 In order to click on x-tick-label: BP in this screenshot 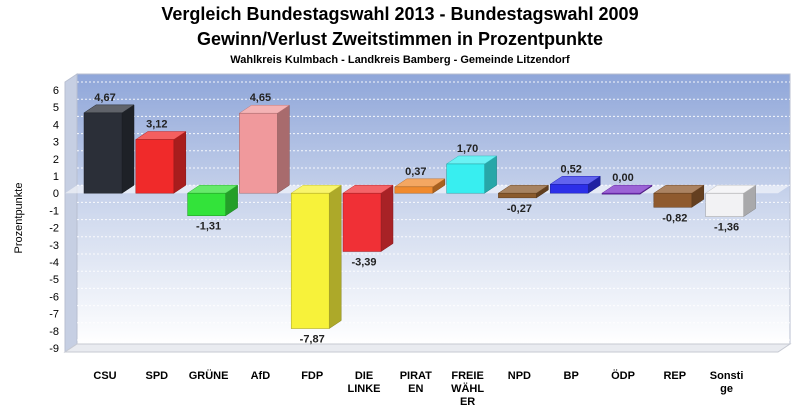, I will do `click(571, 376)`.